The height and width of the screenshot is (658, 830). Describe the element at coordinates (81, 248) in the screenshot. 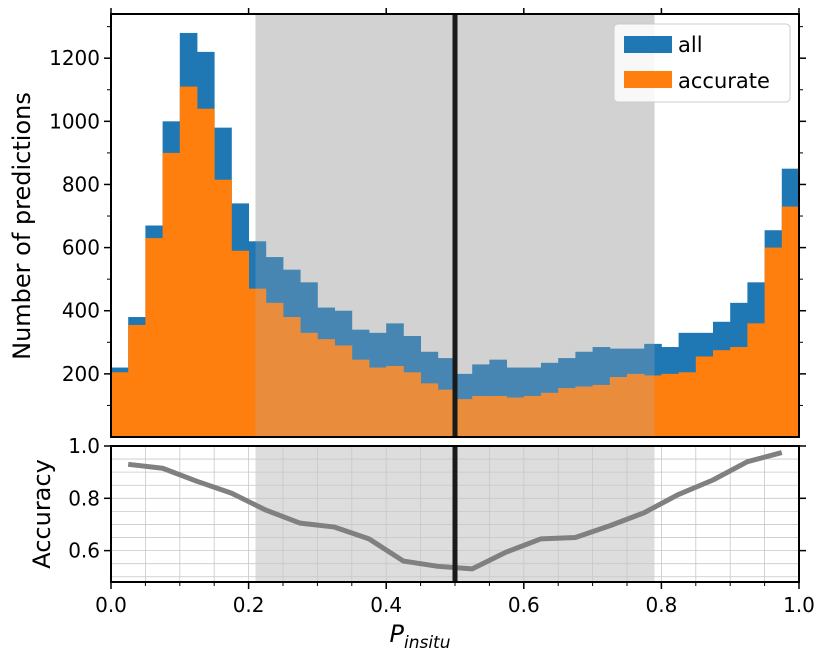

I see `y-tick-label: 600` at that location.